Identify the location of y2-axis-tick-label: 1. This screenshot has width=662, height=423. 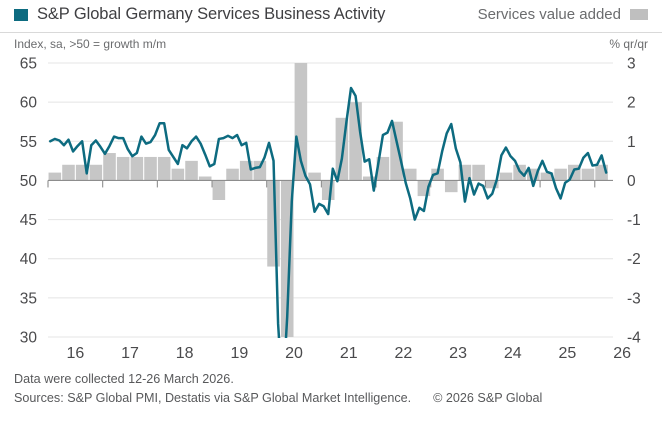
(631, 142).